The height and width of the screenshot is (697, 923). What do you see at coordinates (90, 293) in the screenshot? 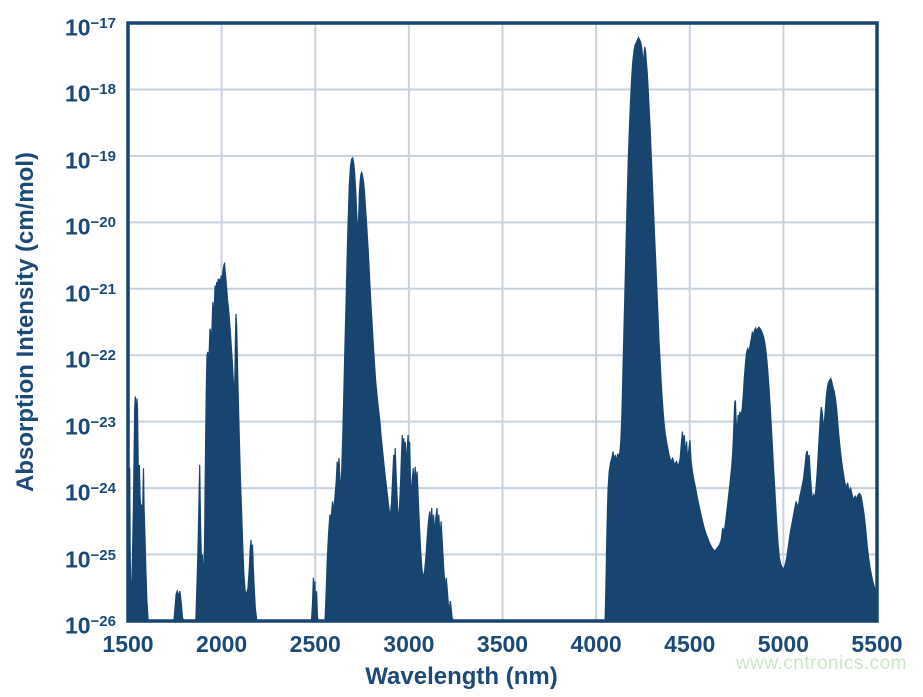
I see `y-tick-label: 10−21` at bounding box center [90, 293].